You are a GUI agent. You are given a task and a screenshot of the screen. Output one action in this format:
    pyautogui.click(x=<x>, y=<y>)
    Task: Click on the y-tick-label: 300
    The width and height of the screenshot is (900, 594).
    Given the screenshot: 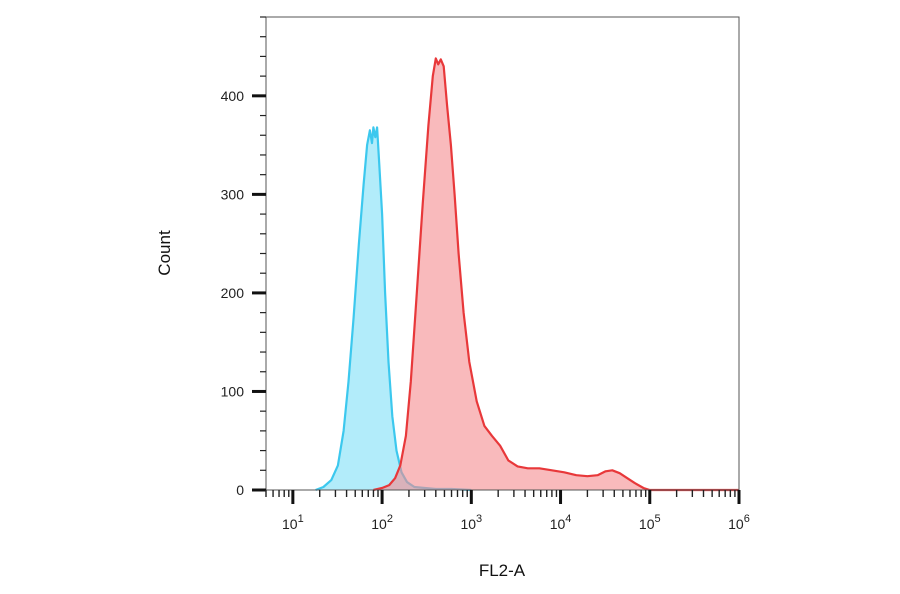 What is the action you would take?
    pyautogui.click(x=233, y=194)
    